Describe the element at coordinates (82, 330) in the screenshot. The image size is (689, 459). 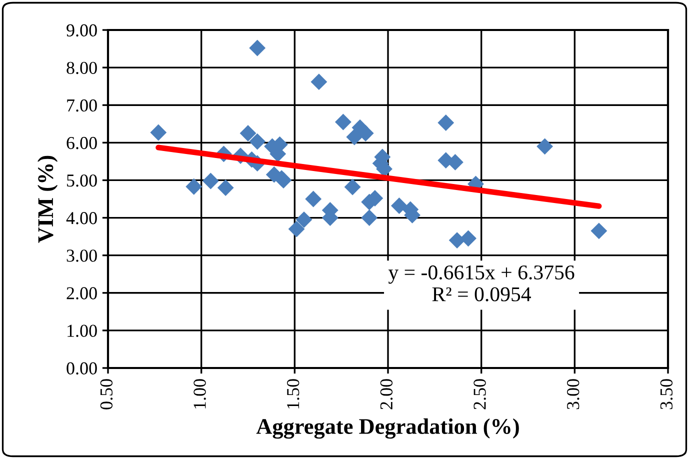
I see `y-tick-label: 1.00` at that location.